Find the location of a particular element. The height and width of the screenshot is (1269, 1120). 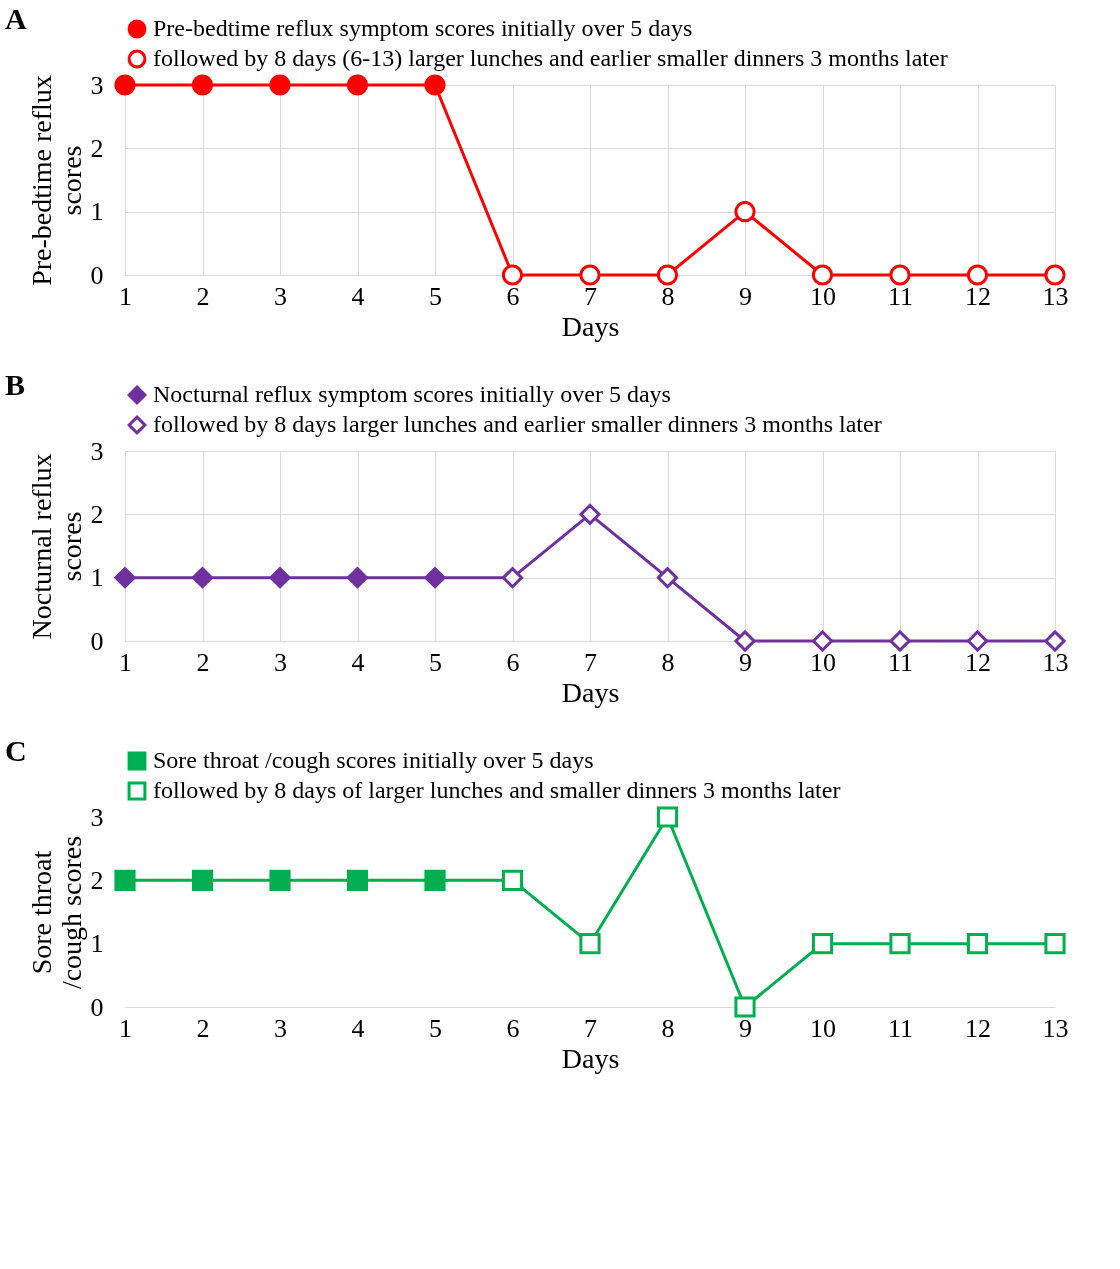

legend-label: followed by 8 days larger lunches and earlier smaller dinners 3 months later is located at coordinates (517, 424).